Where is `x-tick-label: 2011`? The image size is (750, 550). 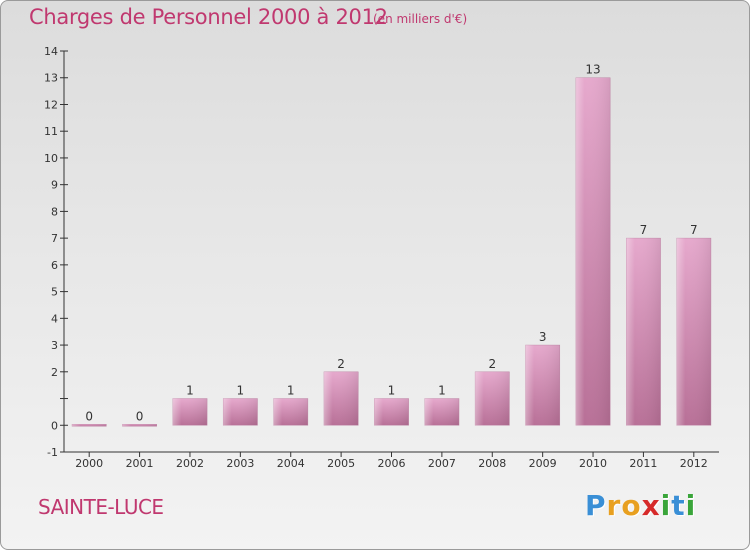
x-tick-label: 2011 is located at coordinates (643, 463).